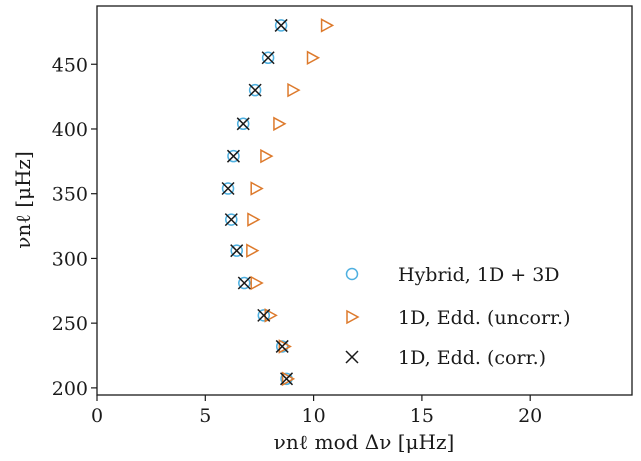 This screenshot has height=461, width=641. I want to click on y-axis-ticks: 200 250 300 350 400 450, so click(74, 227).